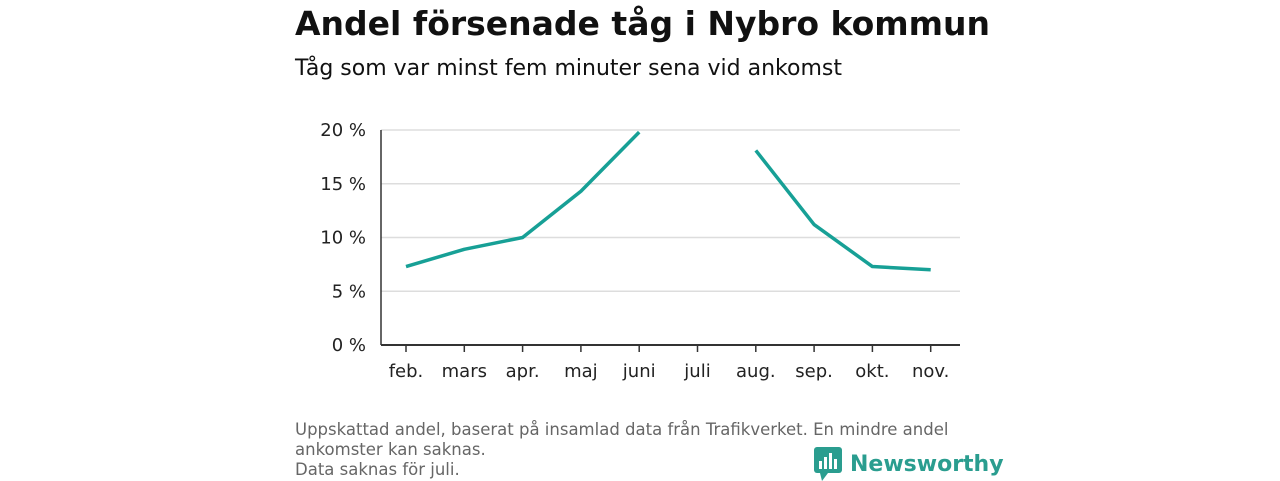  Describe the element at coordinates (581, 371) in the screenshot. I see `x-tick-label: maj` at that location.